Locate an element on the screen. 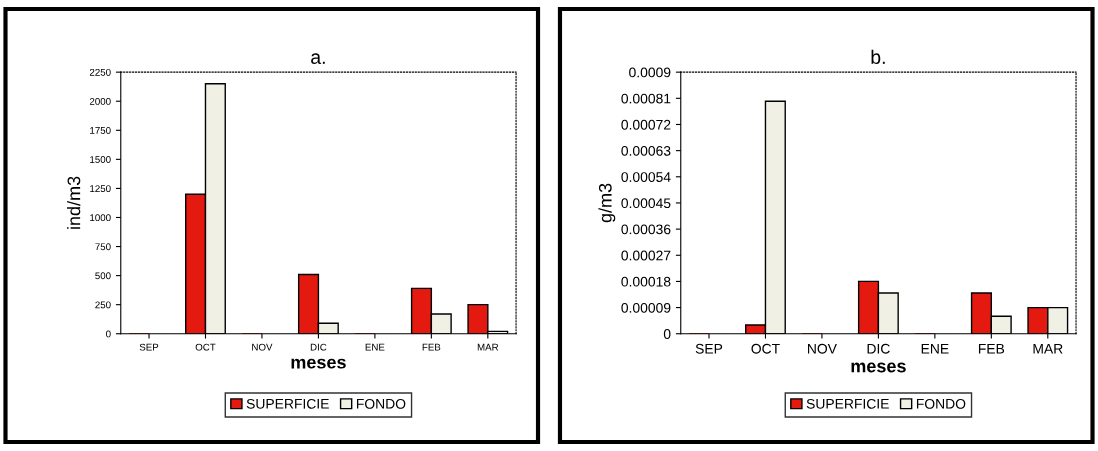 The height and width of the screenshot is (451, 1098). y-tick-label: 500 is located at coordinates (103, 276).